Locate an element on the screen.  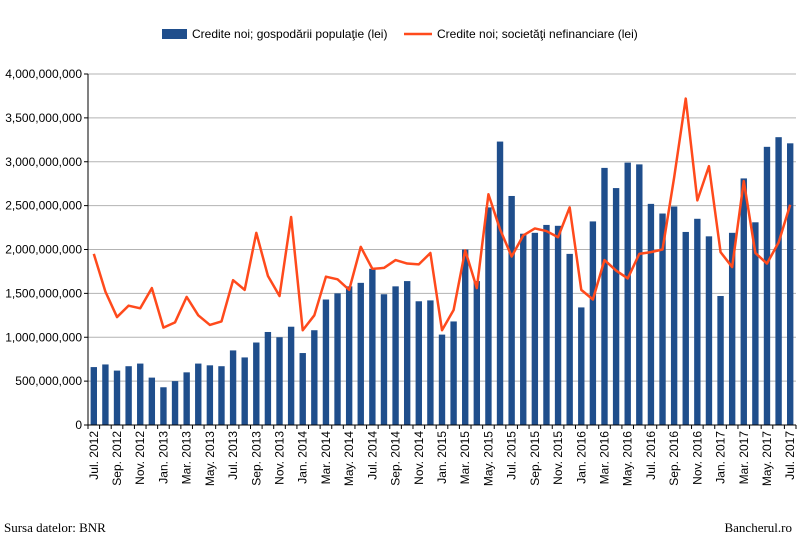
x-tick-label: Jul. 2012 is located at coordinates (94, 455).